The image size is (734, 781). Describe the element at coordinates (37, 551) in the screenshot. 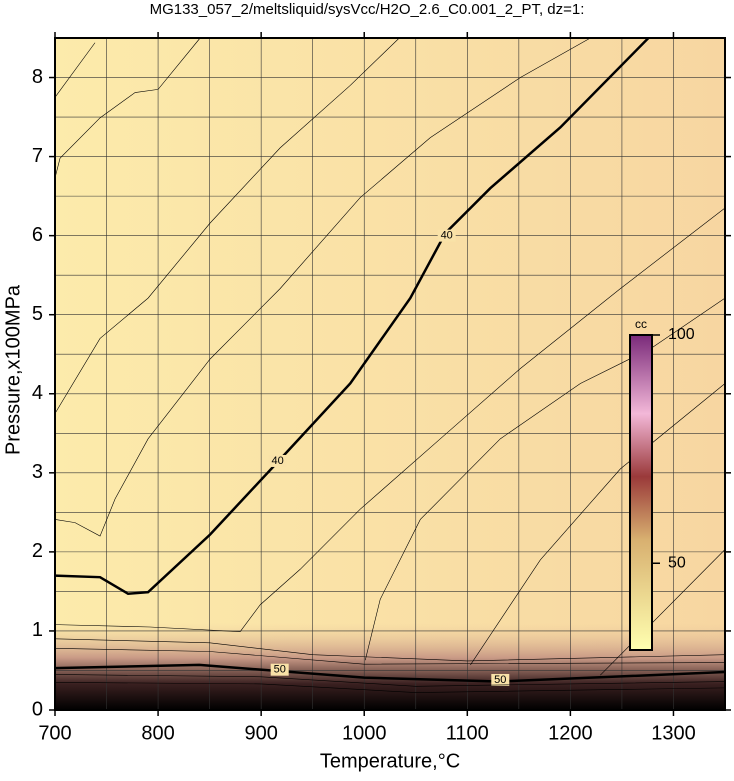

I see `y-tick-label: 2` at that location.